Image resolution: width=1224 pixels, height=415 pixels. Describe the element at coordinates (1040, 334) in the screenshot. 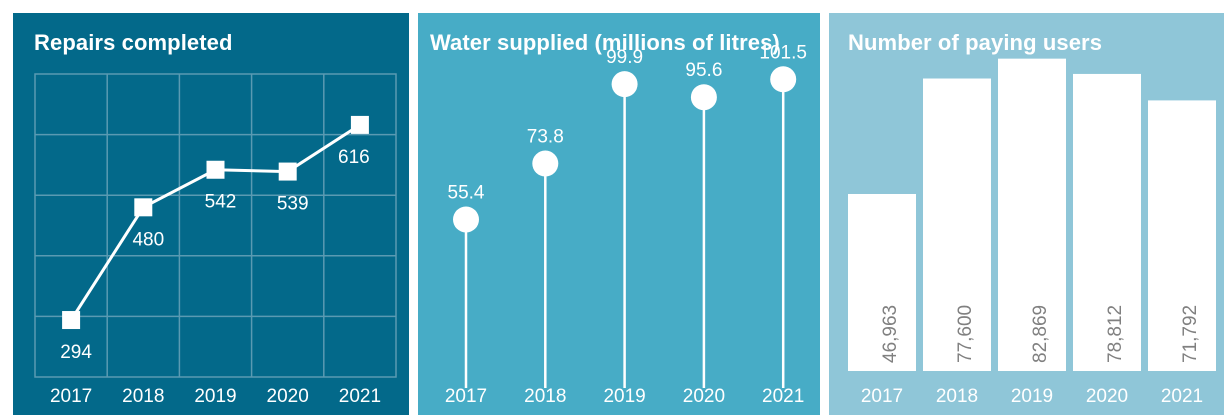

I see `data-label-2019: 82,869` at that location.